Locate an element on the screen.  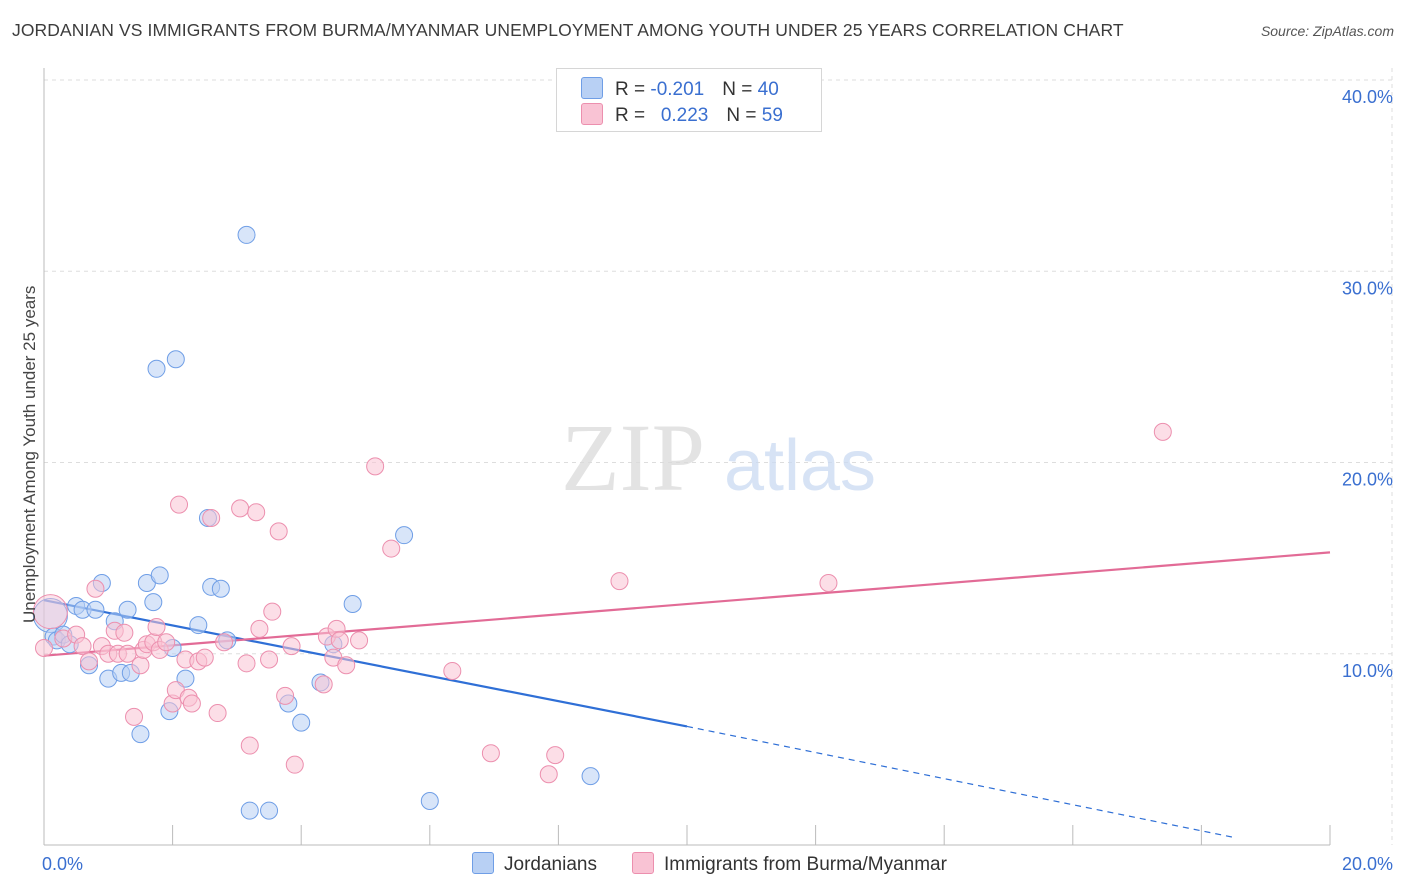
legend-r-value-jordanians: -0.201 is located at coordinates (677, 89).